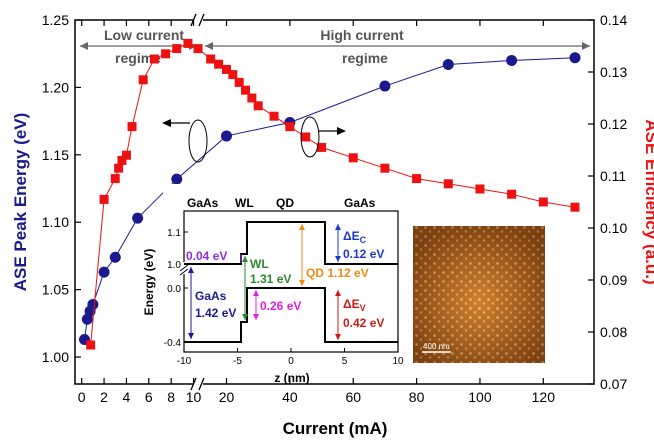 Image resolution: width=654 pixels, height=440 pixels. What do you see at coordinates (613, 280) in the screenshot?
I see `y-right-tick-label: 0.09` at bounding box center [613, 280].